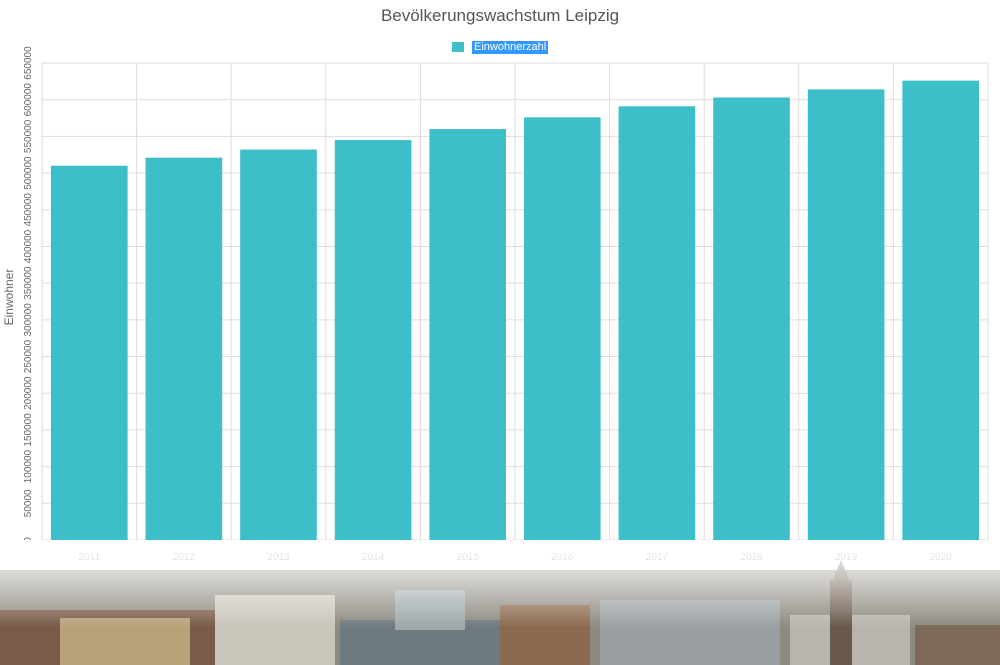 This screenshot has height=665, width=1000. I want to click on y-tick-label: 200000, so click(28, 393).